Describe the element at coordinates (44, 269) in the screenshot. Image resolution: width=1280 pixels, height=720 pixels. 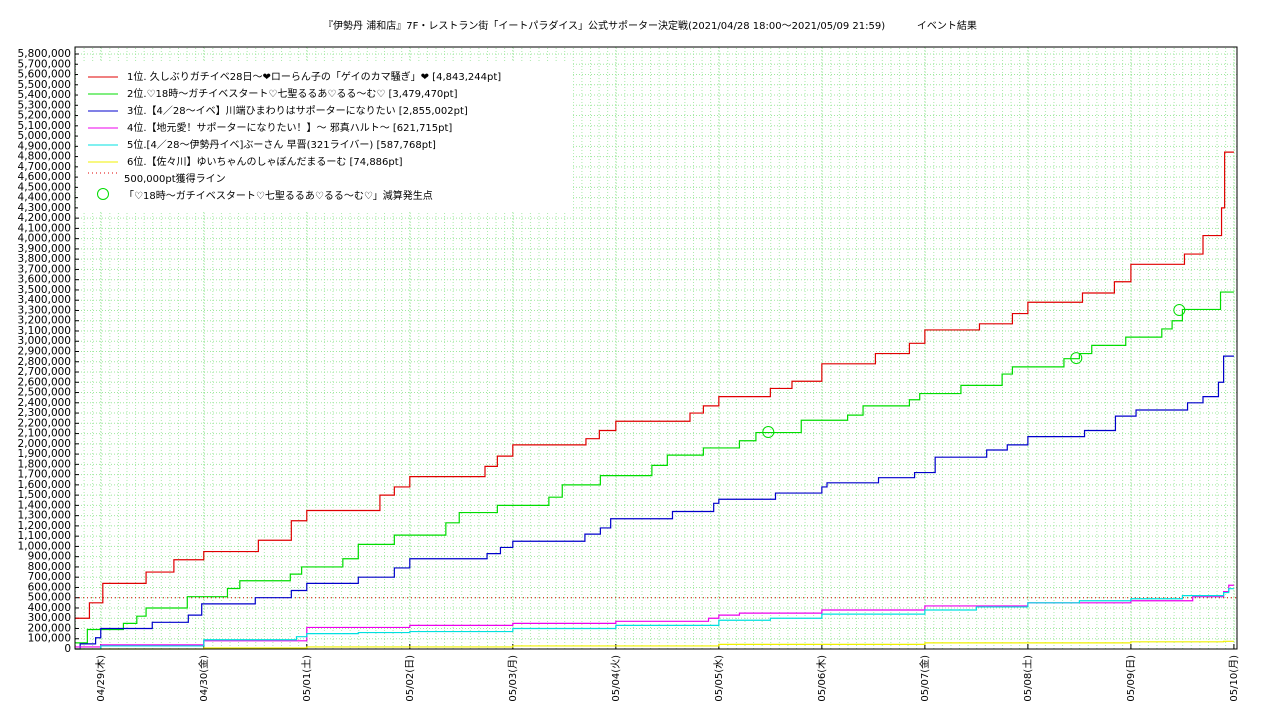
I see `y-tick-label: 3,700,000` at that location.